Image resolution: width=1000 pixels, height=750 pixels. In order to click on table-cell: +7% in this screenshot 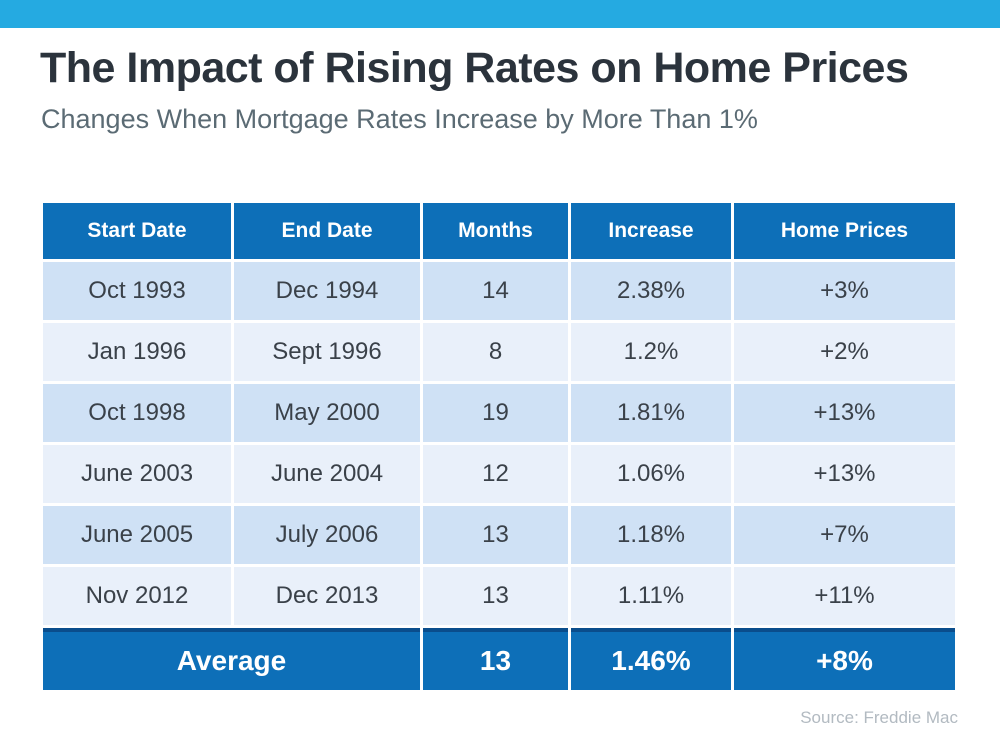, I will do `click(844, 535)`.